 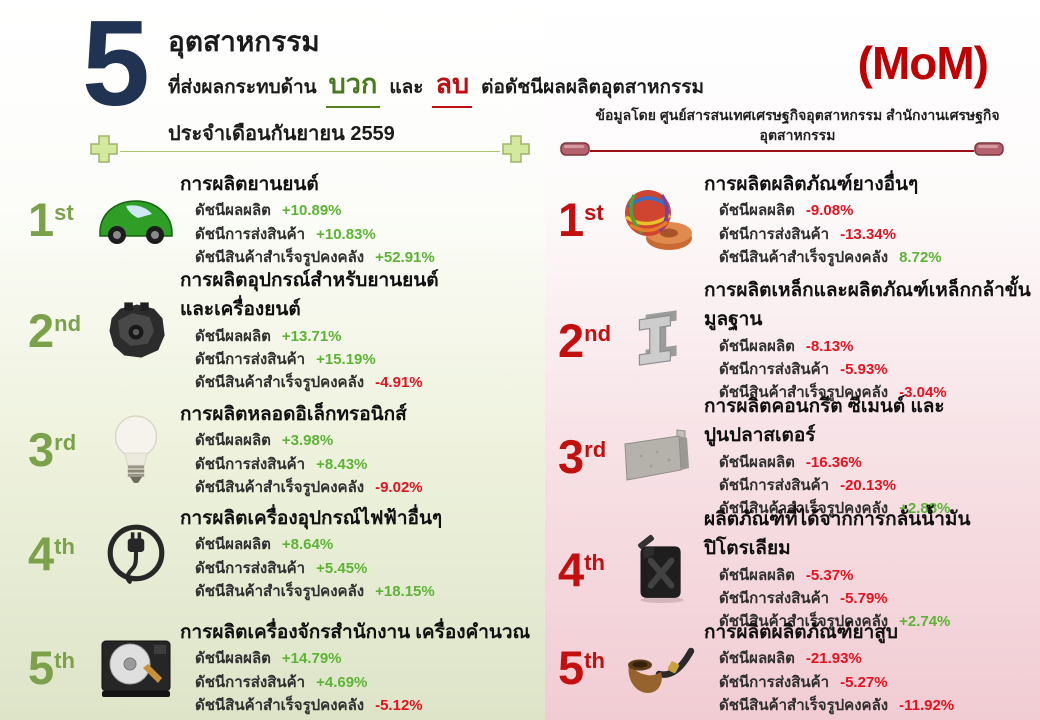 What do you see at coordinates (452, 86) in the screenshot?
I see `negative-word: ลบ` at bounding box center [452, 86].